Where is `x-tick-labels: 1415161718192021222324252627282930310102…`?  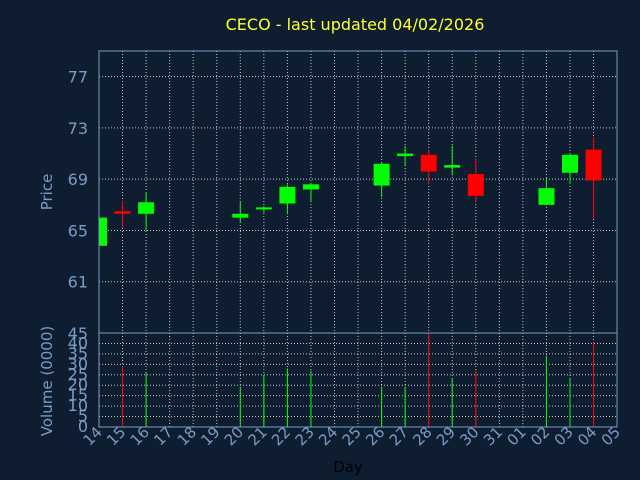 x-tick-labels: 1415161718192021222324252627282930310102… is located at coordinates (352, 436).